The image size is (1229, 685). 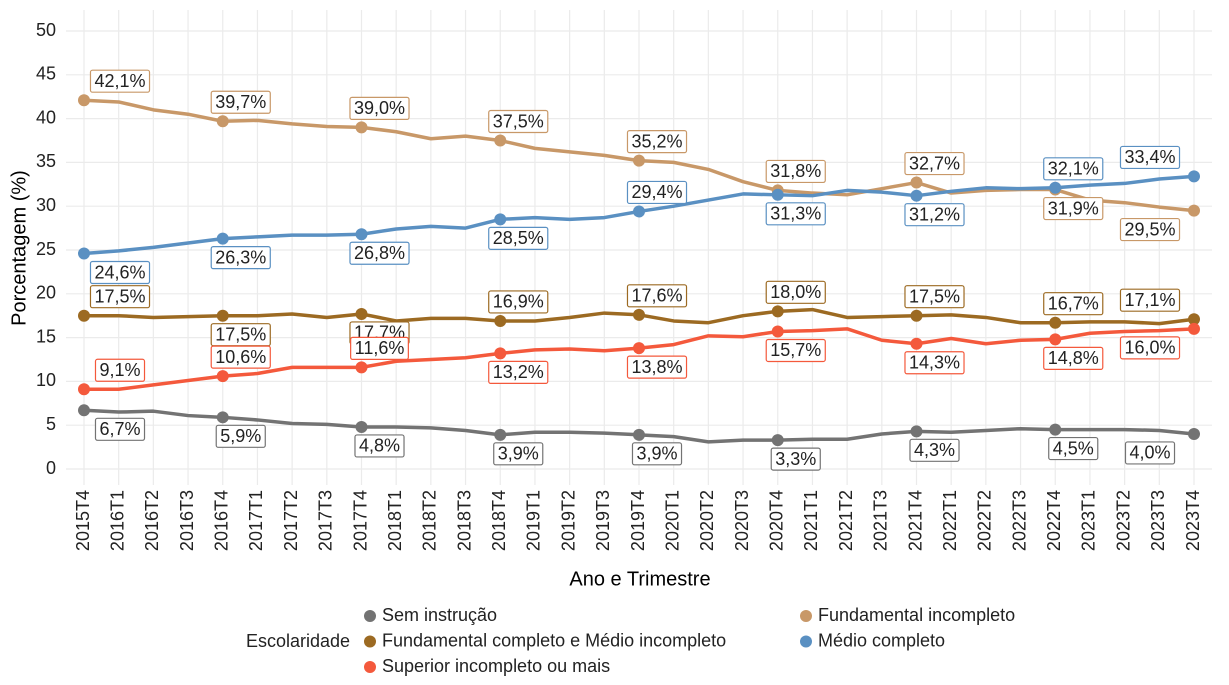 I want to click on legend-label: Médio completo, so click(x=881, y=640).